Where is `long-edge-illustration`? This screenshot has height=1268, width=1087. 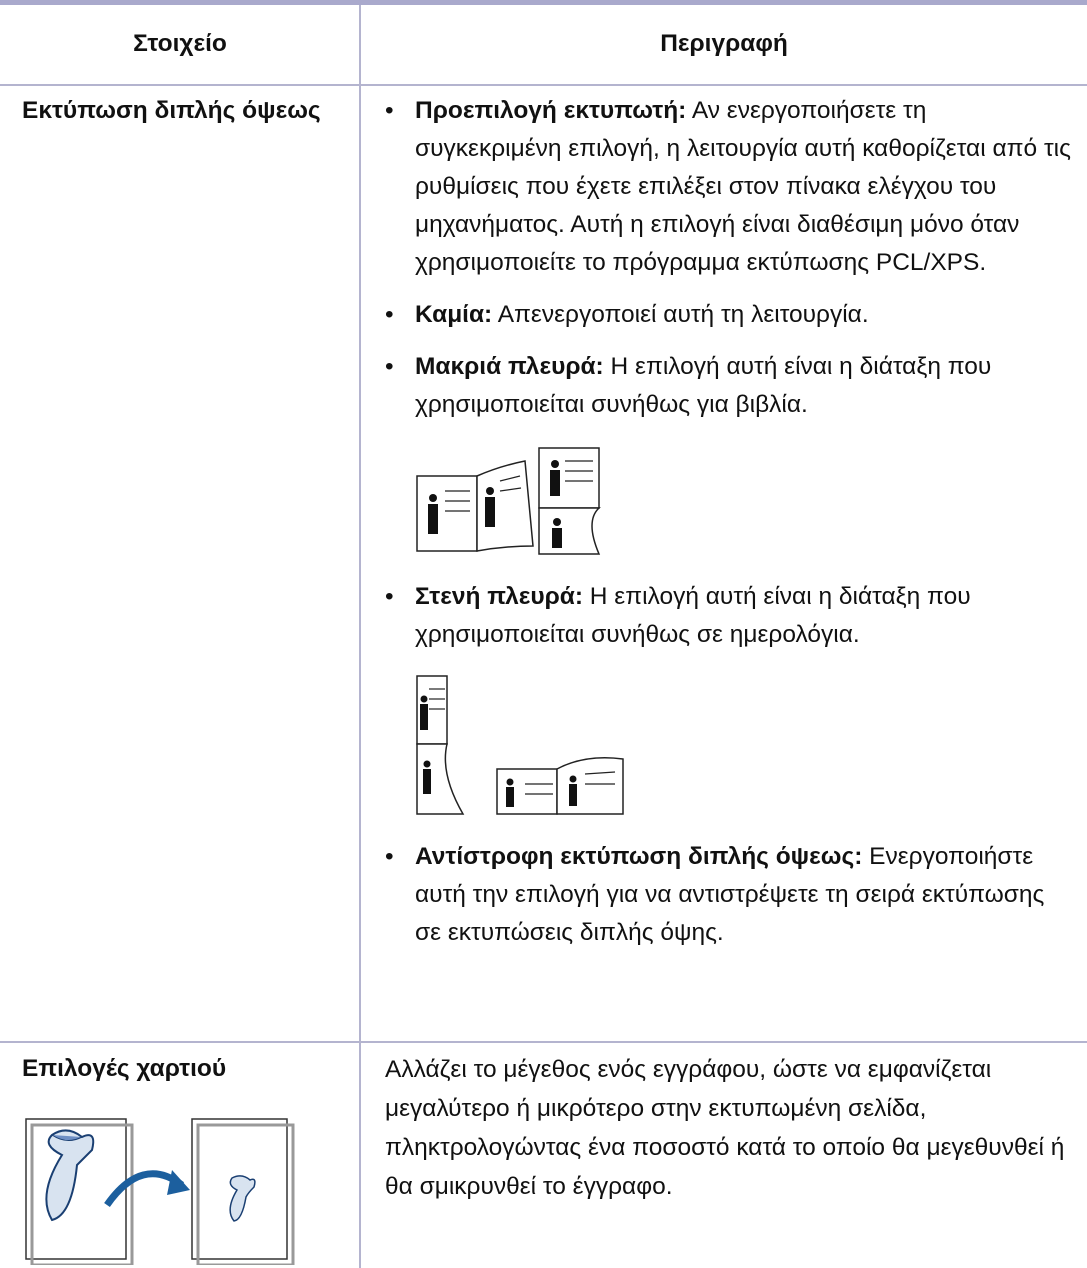
long-edge-illustration is located at coordinates (508, 501).